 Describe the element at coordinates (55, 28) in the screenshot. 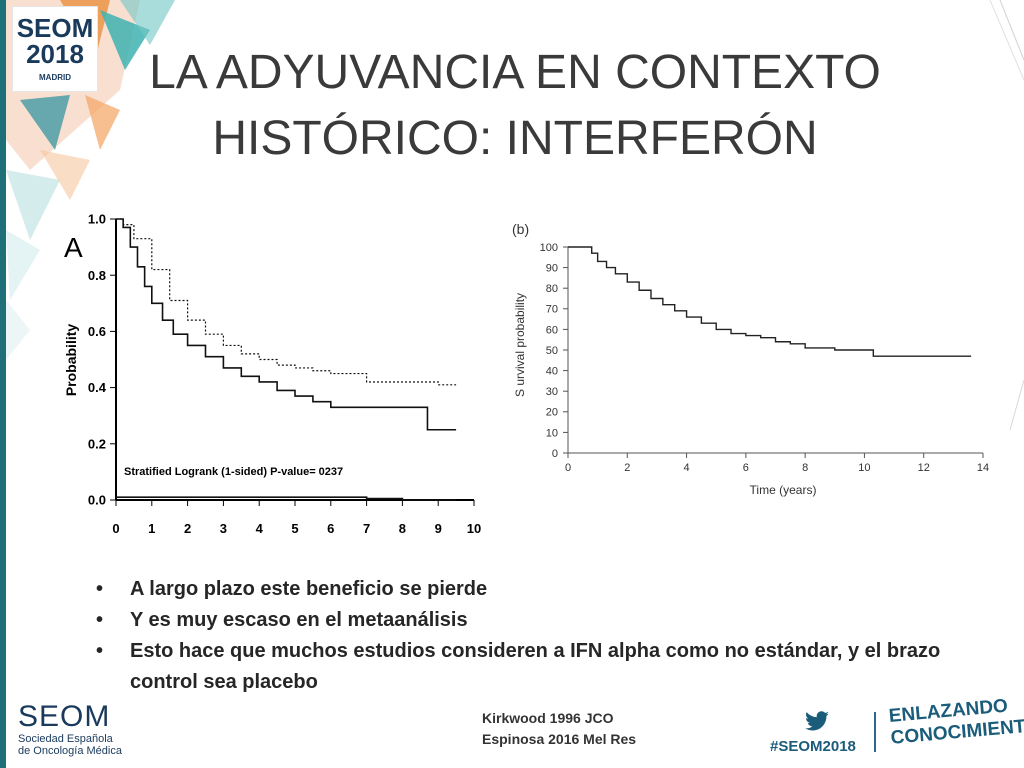

I see `logo-text-seom: SEOM` at that location.